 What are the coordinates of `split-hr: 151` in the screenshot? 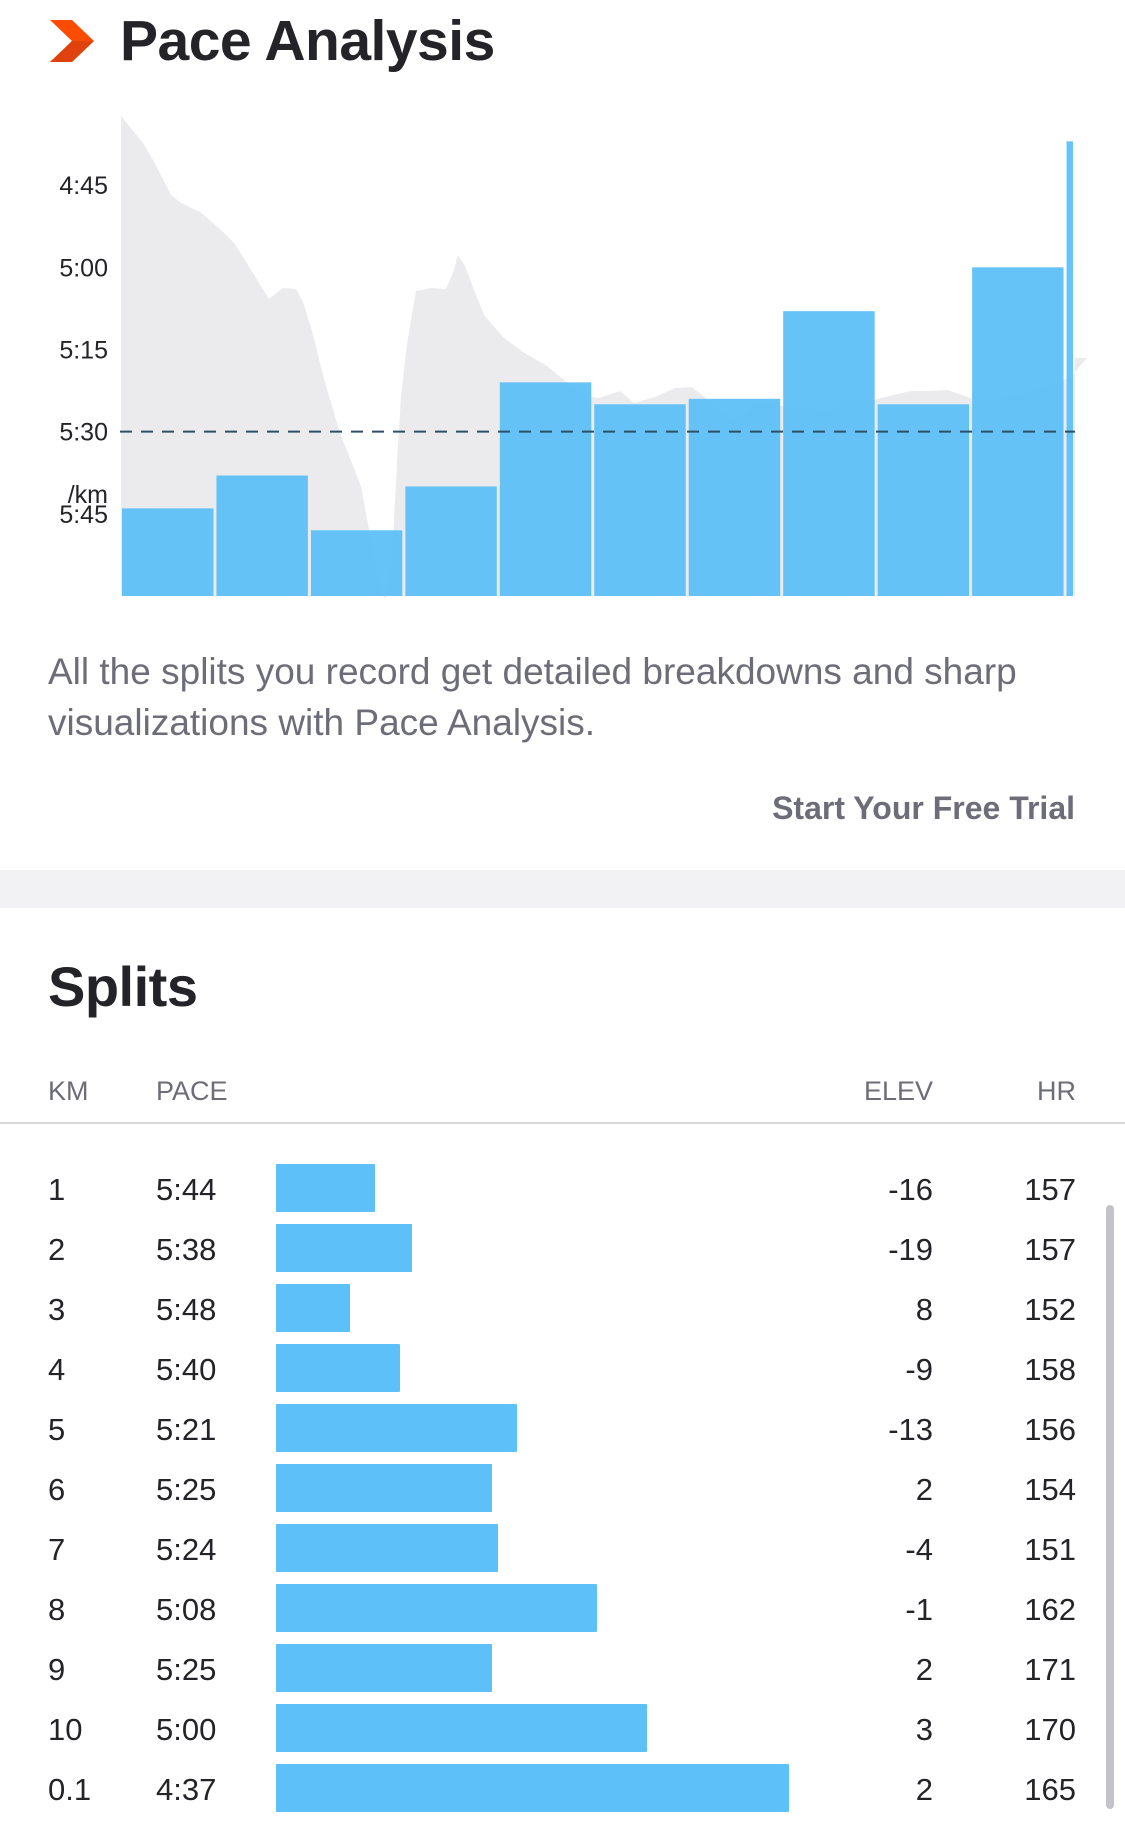 It's located at (1050, 1549).